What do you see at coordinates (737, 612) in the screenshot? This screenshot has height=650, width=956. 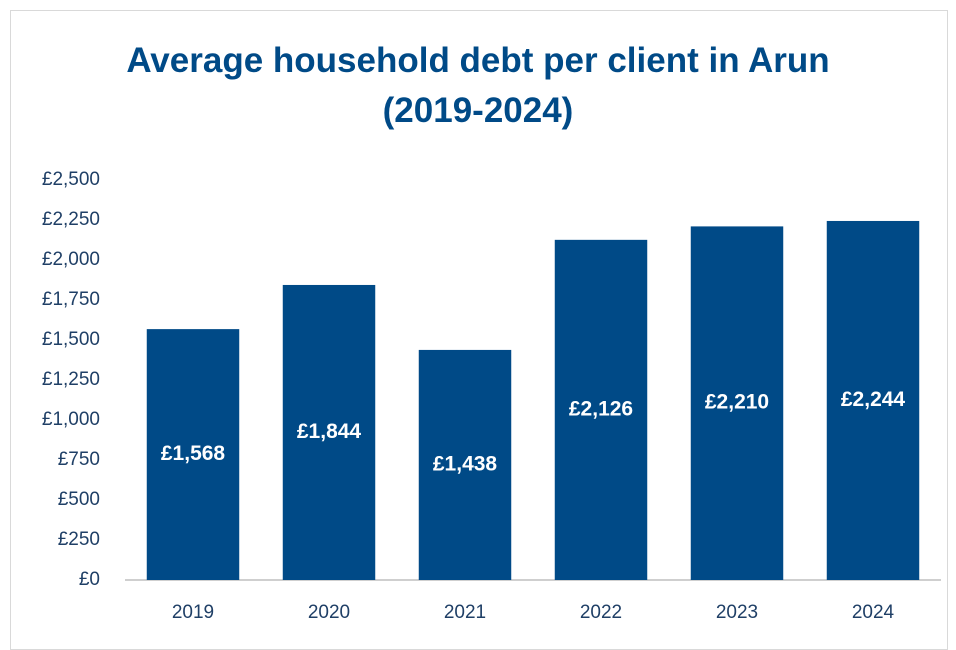 I see `x-tick-label: 2023` at bounding box center [737, 612].